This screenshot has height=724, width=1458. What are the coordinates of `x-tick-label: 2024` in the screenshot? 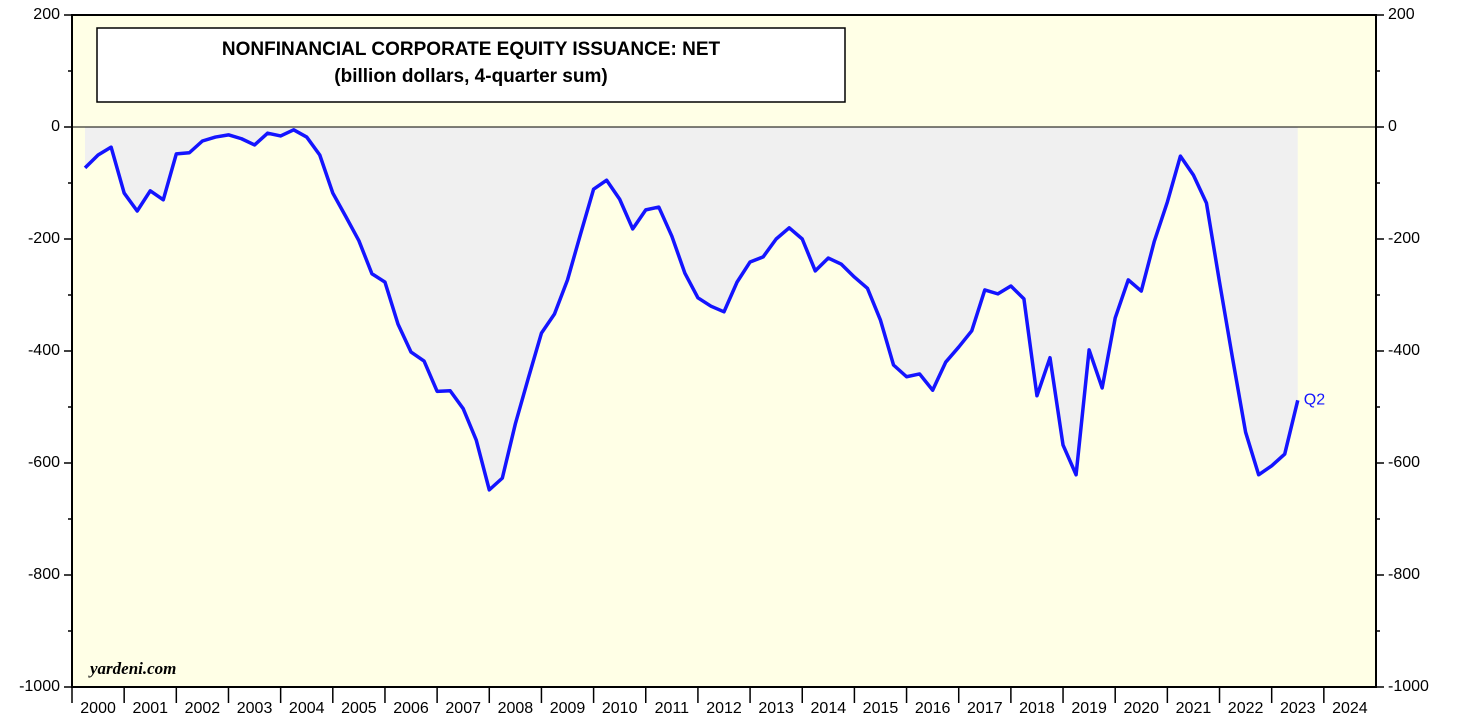 It's located at (1350, 708).